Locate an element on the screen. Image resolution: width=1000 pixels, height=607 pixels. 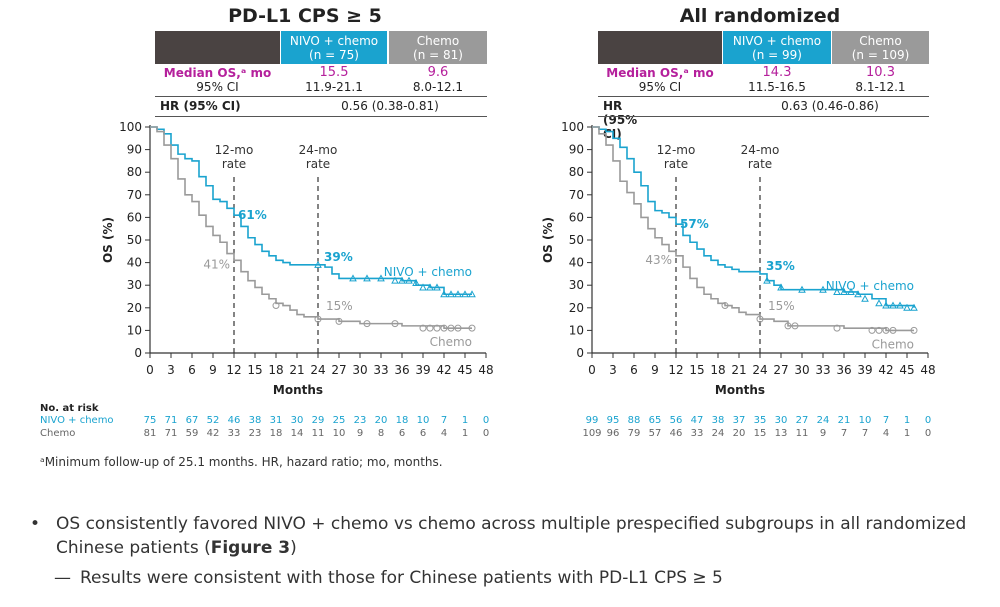
hr-label: HR (95% CI) is located at coordinates (200, 106).